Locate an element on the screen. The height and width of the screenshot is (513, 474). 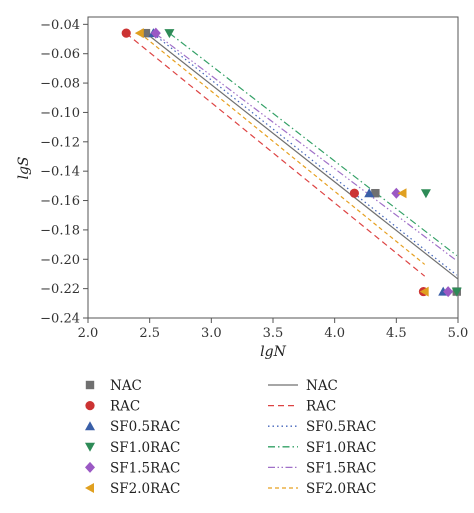
y-tick-label: −0.12 is located at coordinates (60, 142).